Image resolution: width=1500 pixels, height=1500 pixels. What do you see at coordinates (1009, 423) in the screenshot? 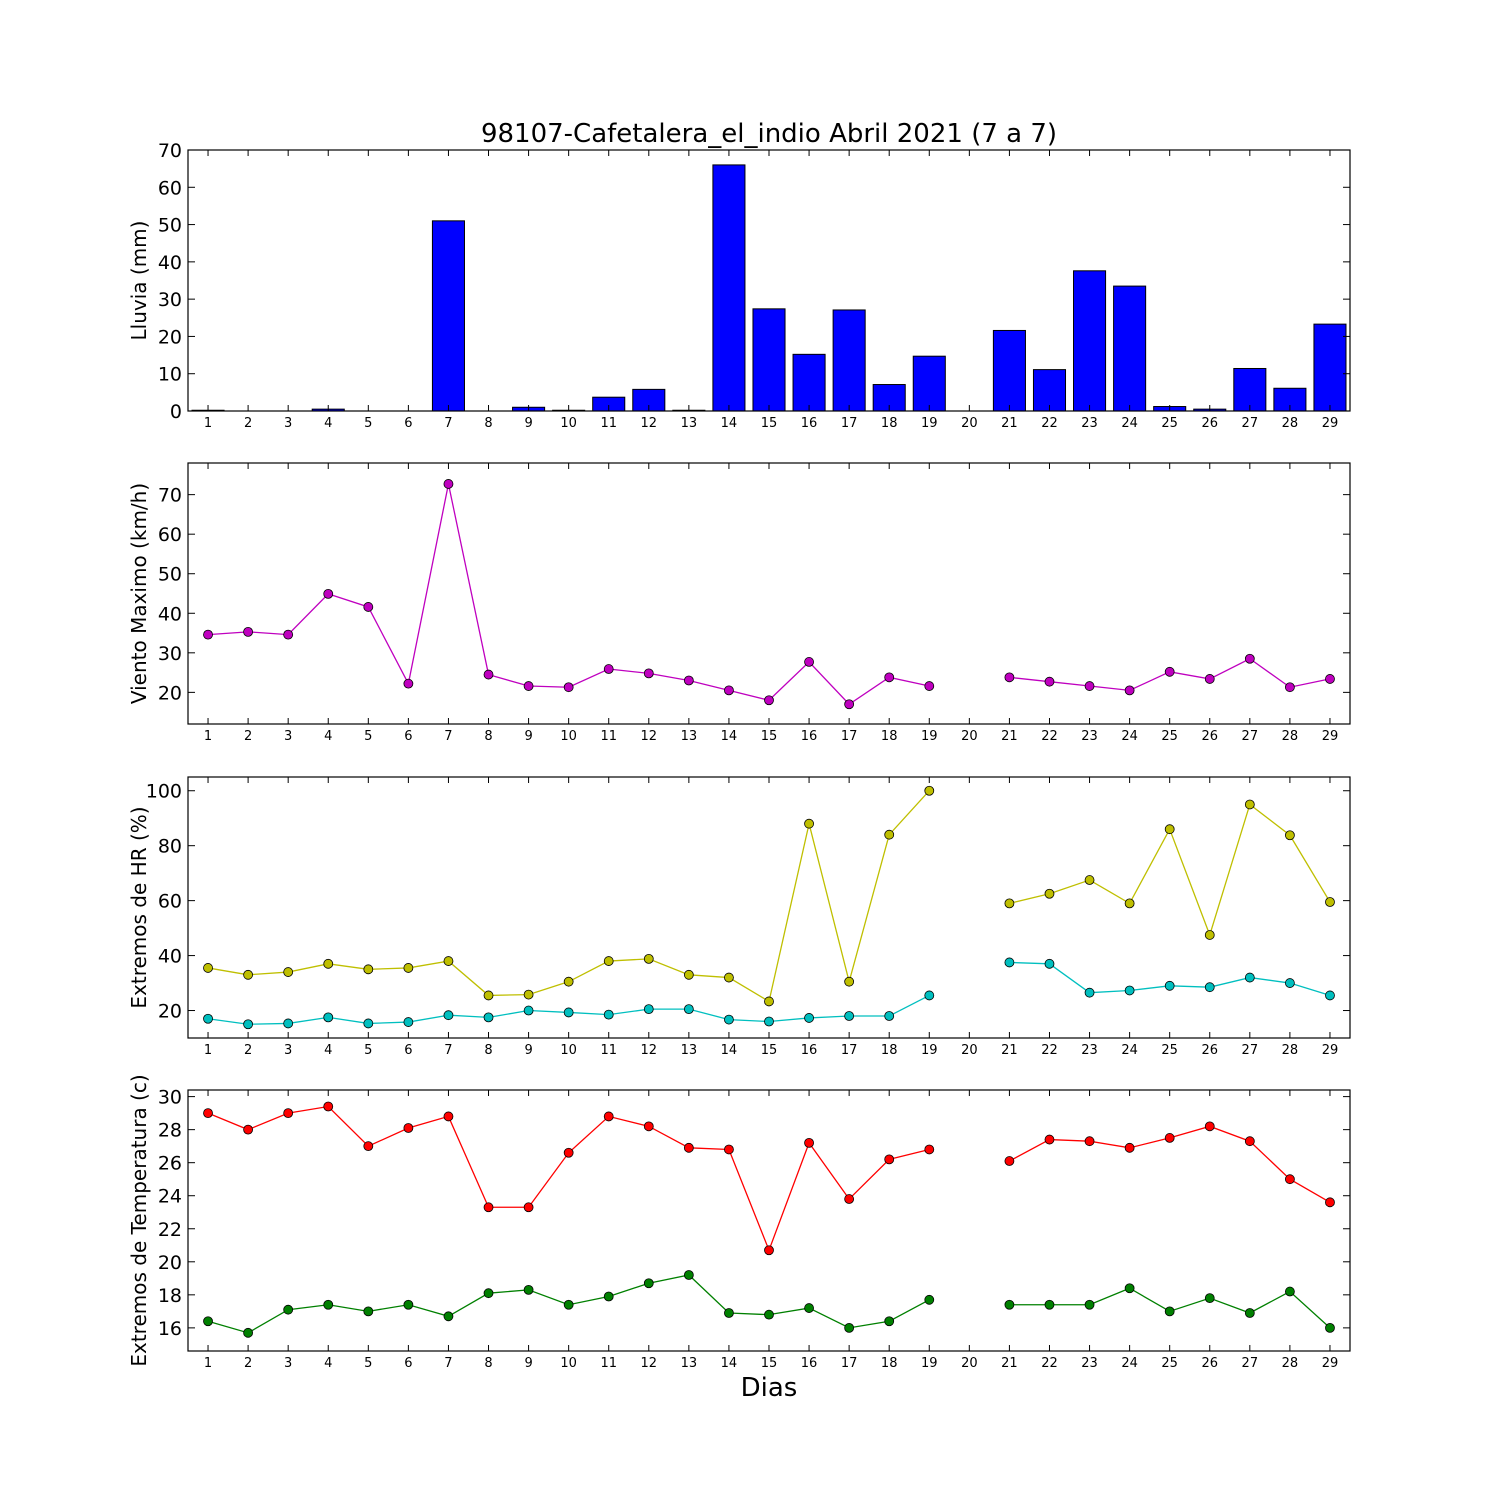
I see `x-tick-label: 21` at bounding box center [1009, 423].